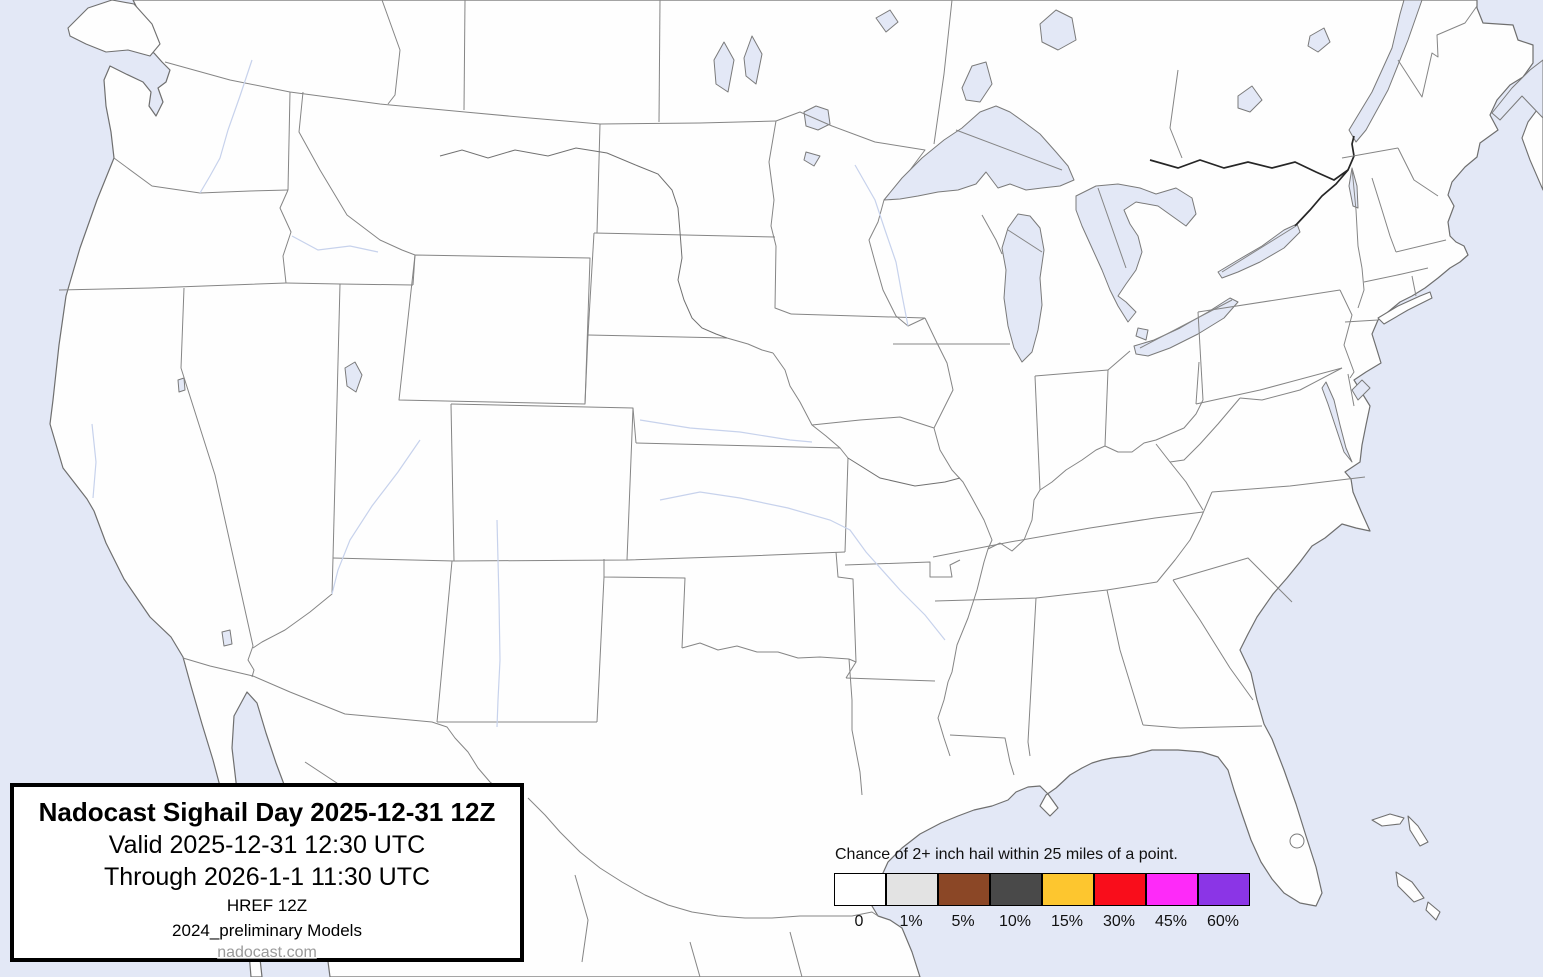  Describe the element at coordinates (444, 641) in the screenshot. I see `az-nm-border` at that location.